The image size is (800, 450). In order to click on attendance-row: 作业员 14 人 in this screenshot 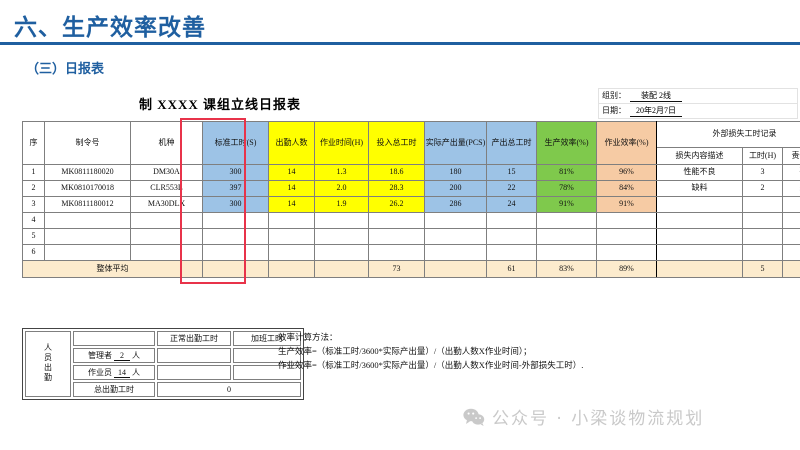, I will do `click(163, 372)`.